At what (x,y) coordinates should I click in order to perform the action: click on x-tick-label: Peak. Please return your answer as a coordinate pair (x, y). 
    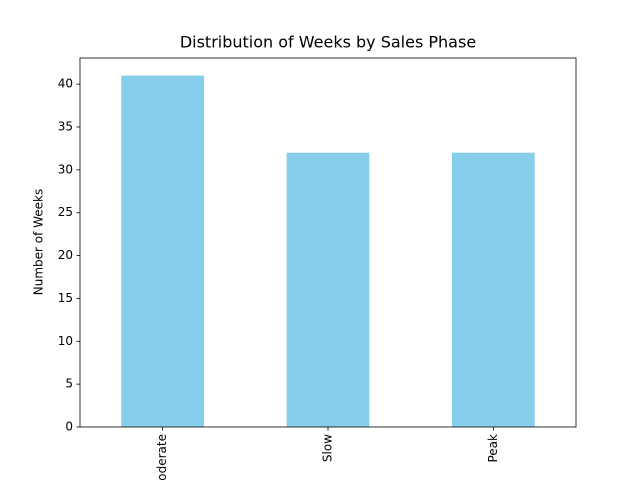
    Looking at the image, I should click on (493, 448).